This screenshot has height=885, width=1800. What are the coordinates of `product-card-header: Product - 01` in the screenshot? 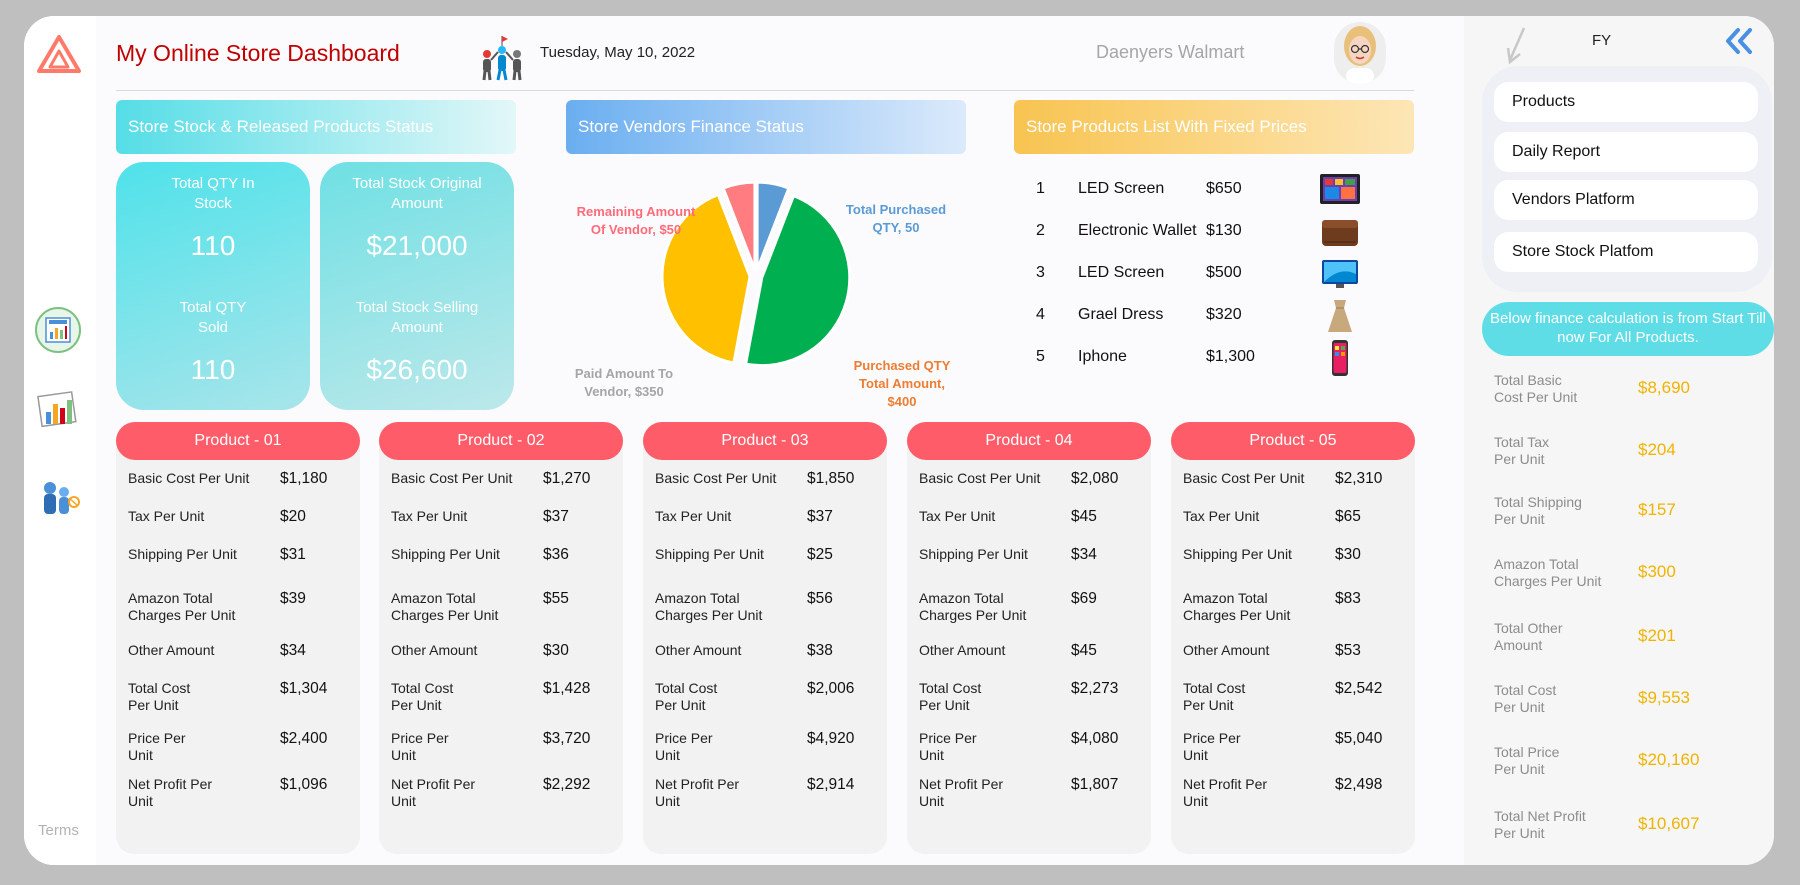 It's located at (238, 441).